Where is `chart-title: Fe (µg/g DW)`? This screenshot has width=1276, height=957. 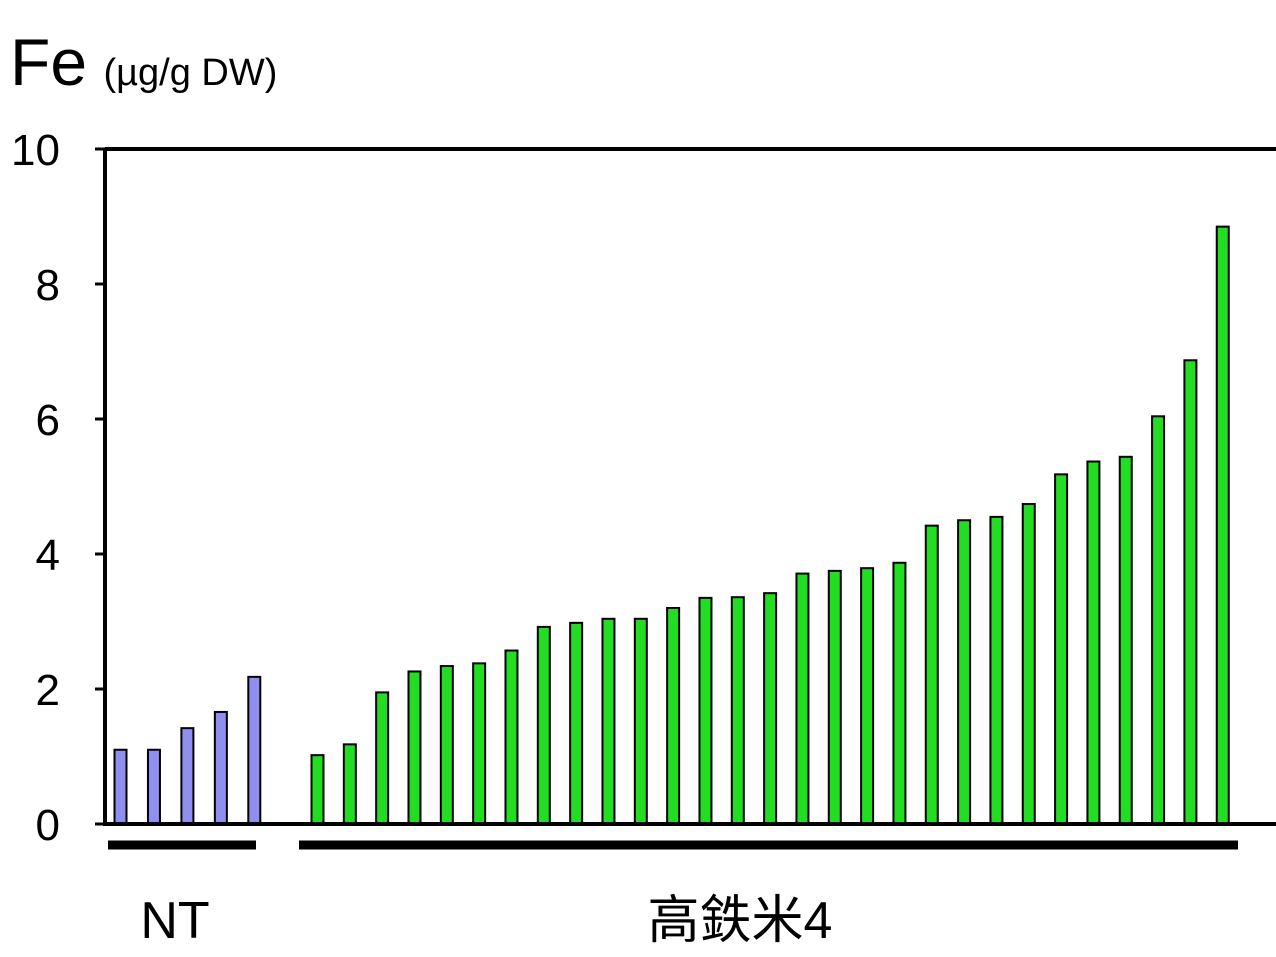
chart-title: Fe (µg/g DW) is located at coordinates (143, 62).